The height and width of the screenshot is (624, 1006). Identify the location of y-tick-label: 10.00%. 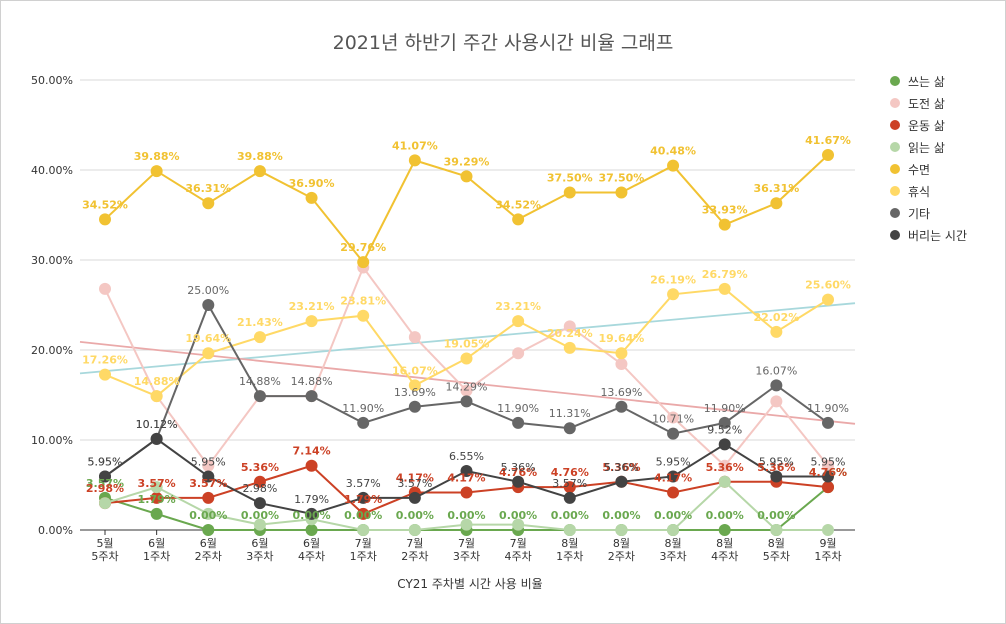
(52, 440).